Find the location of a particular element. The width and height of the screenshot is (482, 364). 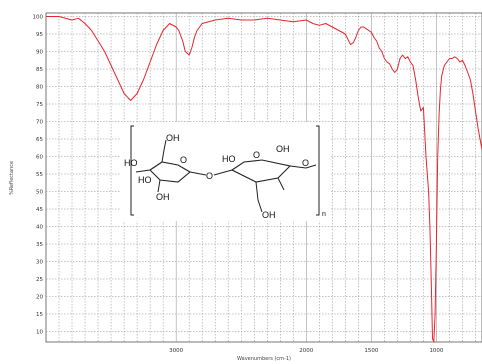

x-tick-labels: 3000 2000 1500 1000 is located at coordinates (306, 351).